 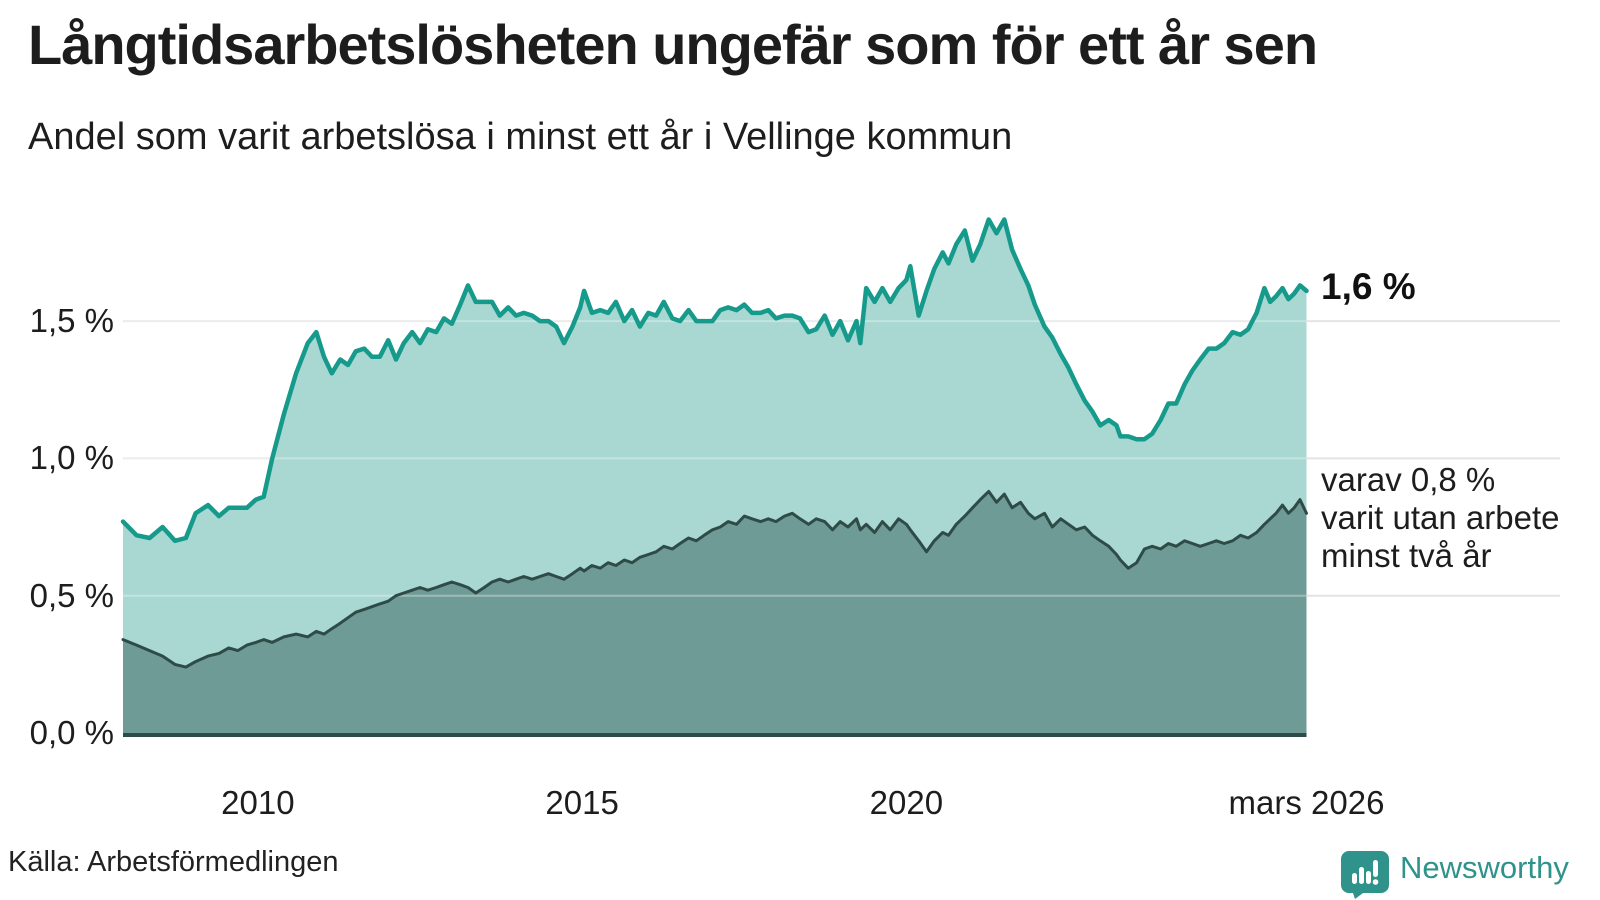 I want to click on x-tick-label: mars 2026, so click(x=1306, y=802).